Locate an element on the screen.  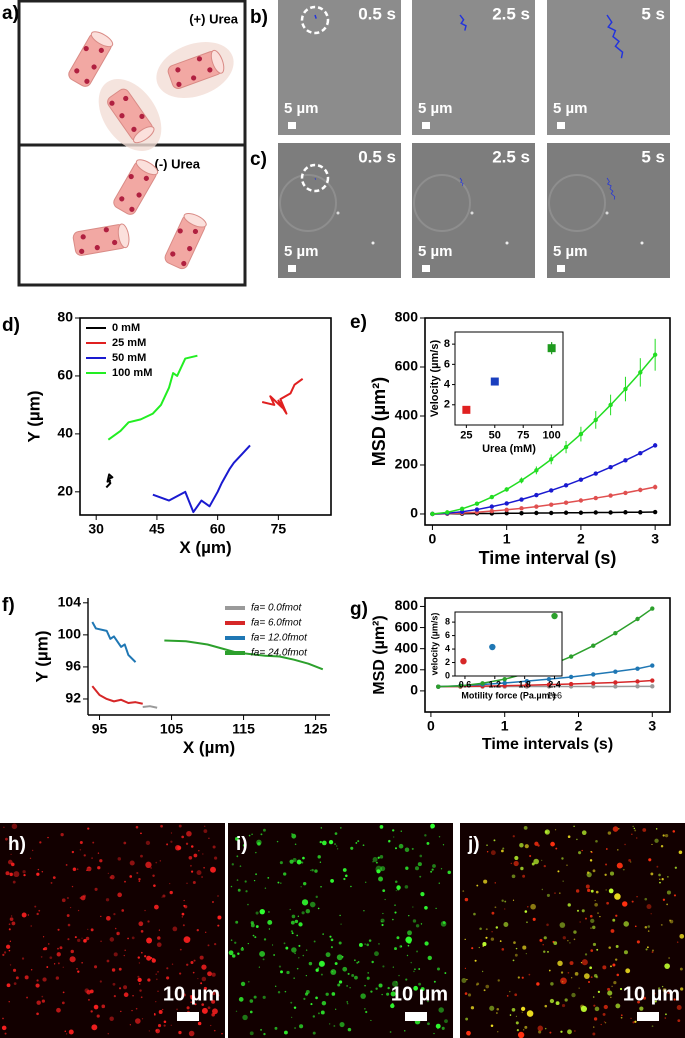
y-tick-label: 40 is located at coordinates (65, 433).